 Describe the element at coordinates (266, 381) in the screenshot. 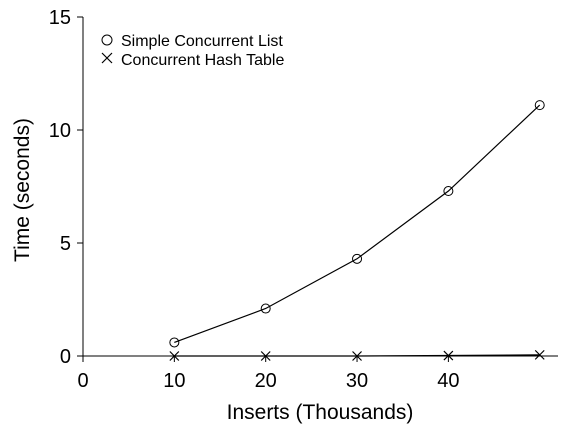

I see `x-tick-label: 20` at that location.